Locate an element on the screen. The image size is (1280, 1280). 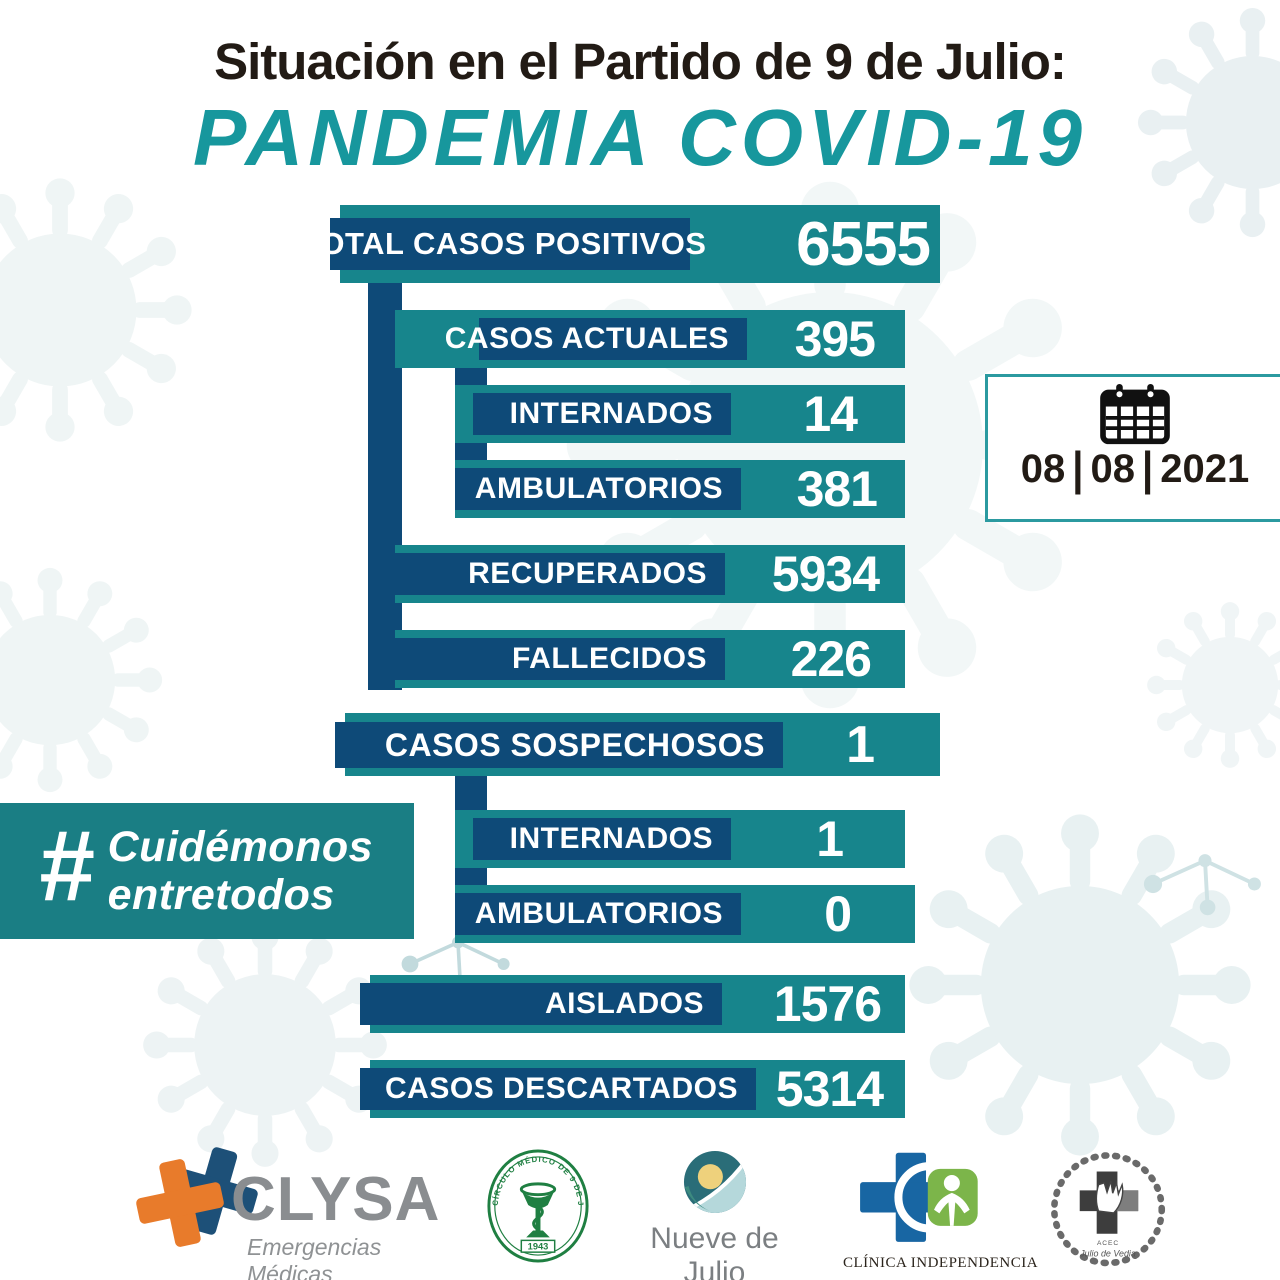
date-year: 2021 is located at coordinates (1205, 469).